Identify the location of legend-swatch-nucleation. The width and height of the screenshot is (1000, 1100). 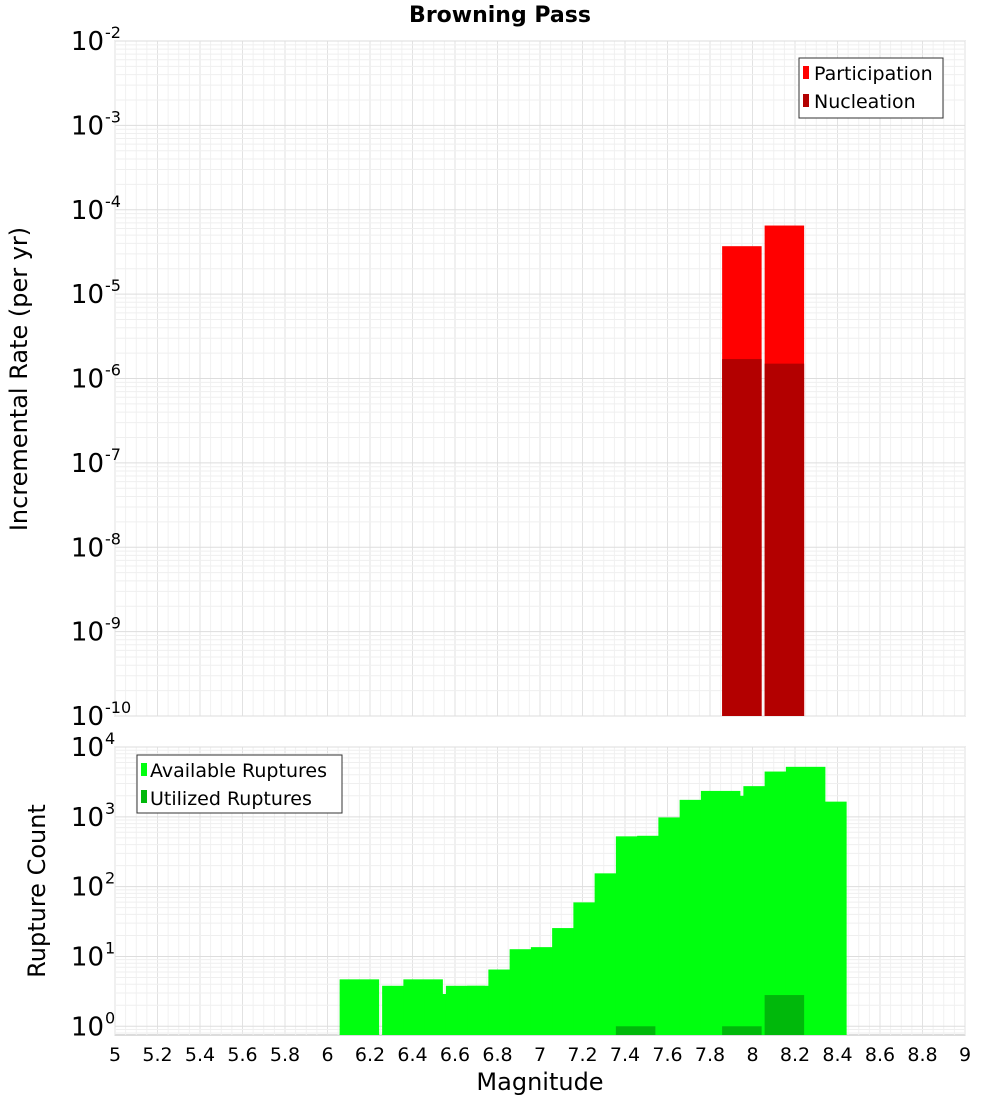
(806, 100).